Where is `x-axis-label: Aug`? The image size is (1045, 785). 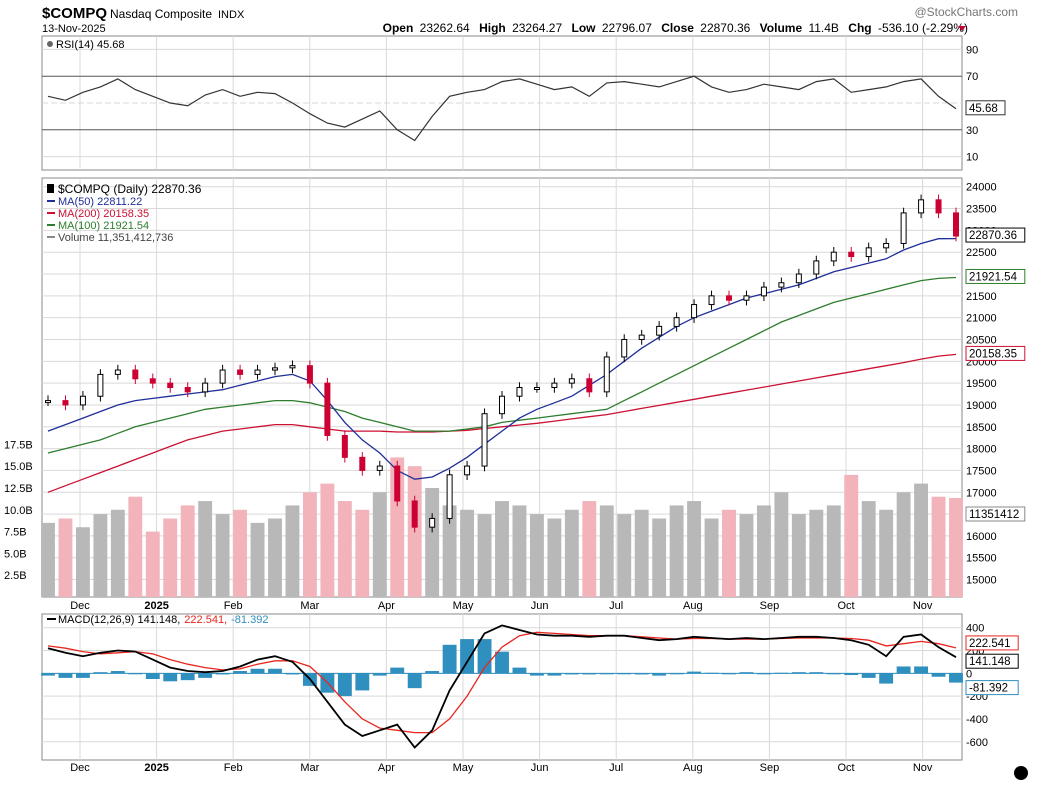
x-axis-label: Aug is located at coordinates (693, 606).